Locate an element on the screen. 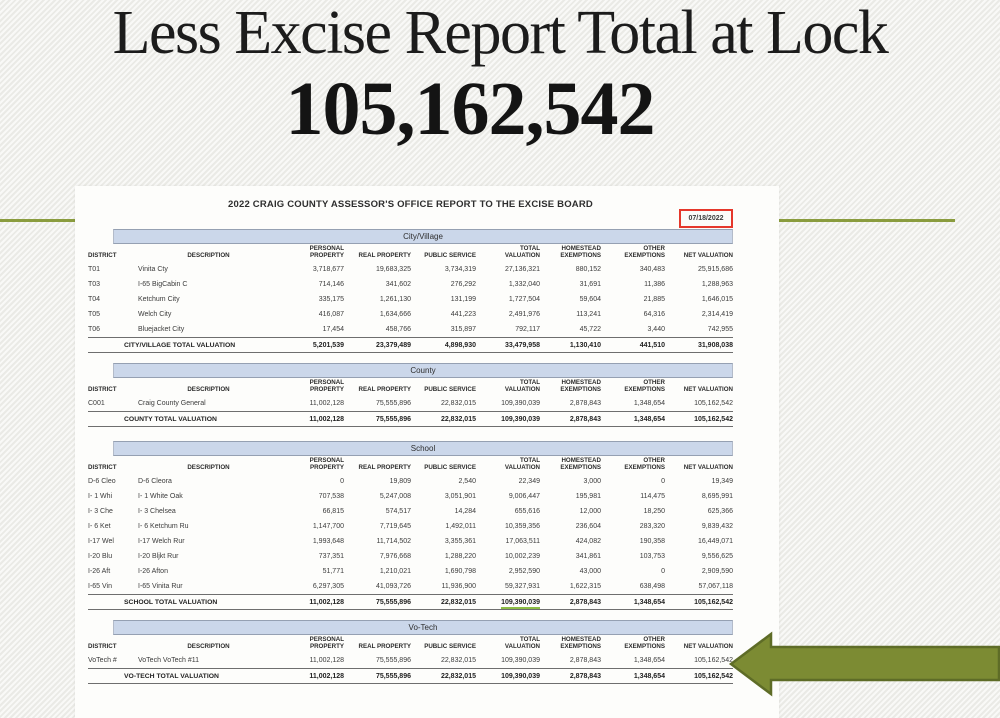 Image resolution: width=1000 pixels, height=718 pixels. value-cell: 59,327,931 is located at coordinates (522, 586).